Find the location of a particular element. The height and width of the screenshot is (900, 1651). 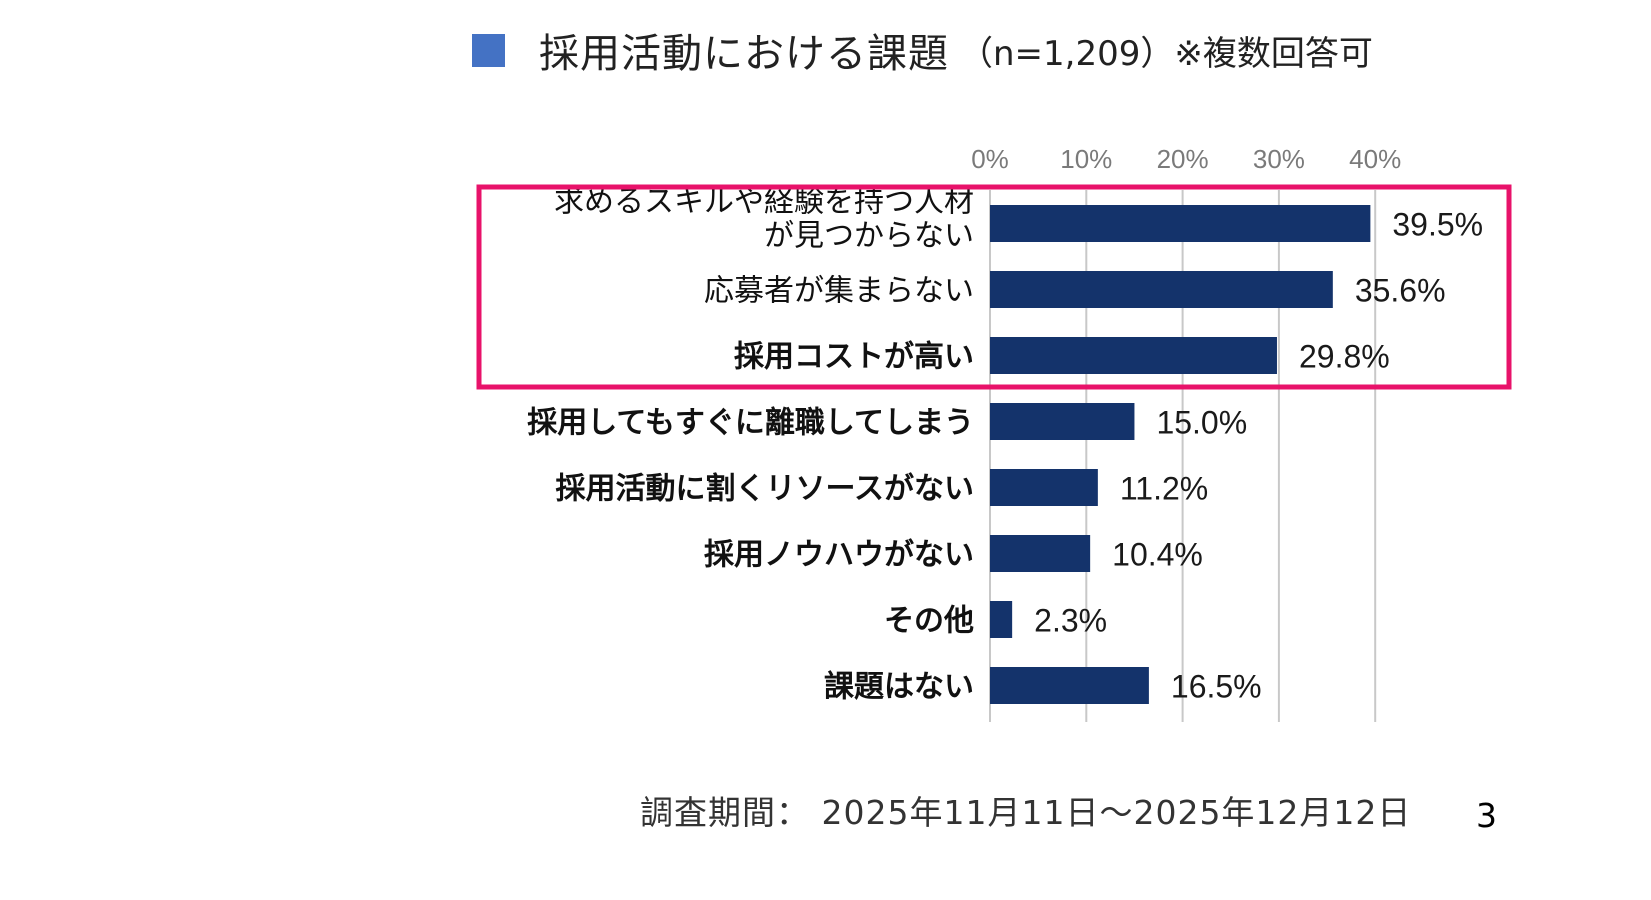

category-label: その他 is located at coordinates (929, 621).